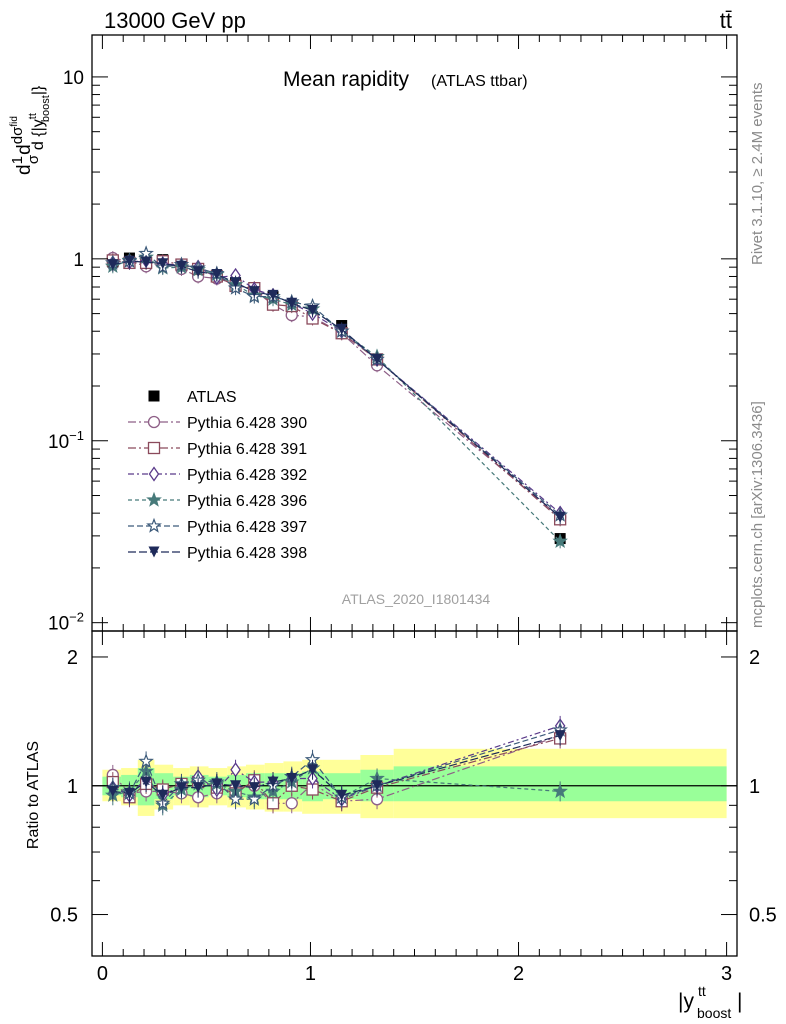 This screenshot has height=1024, width=786. I want to click on process-label: tt̄, so click(726, 20).